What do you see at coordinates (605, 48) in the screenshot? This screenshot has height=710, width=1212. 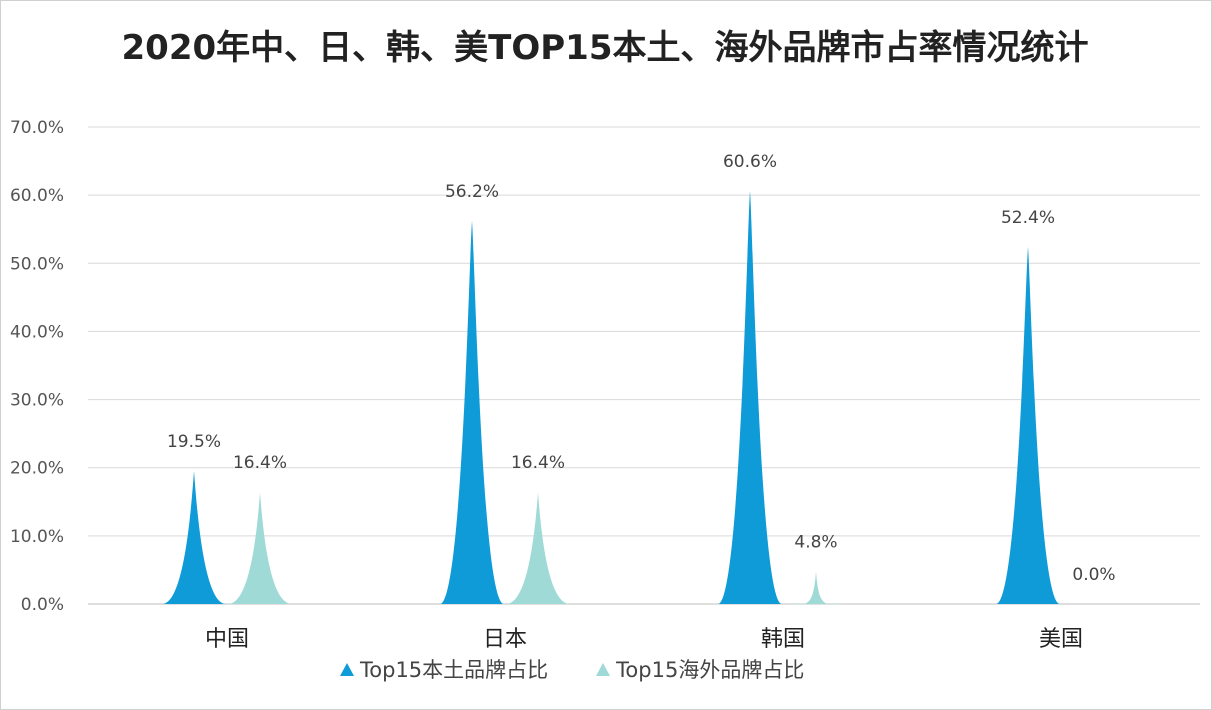 I see `chart-title: 2020年中、日、韩、美TOP15本土、海外品牌市占率情况统计` at bounding box center [605, 48].